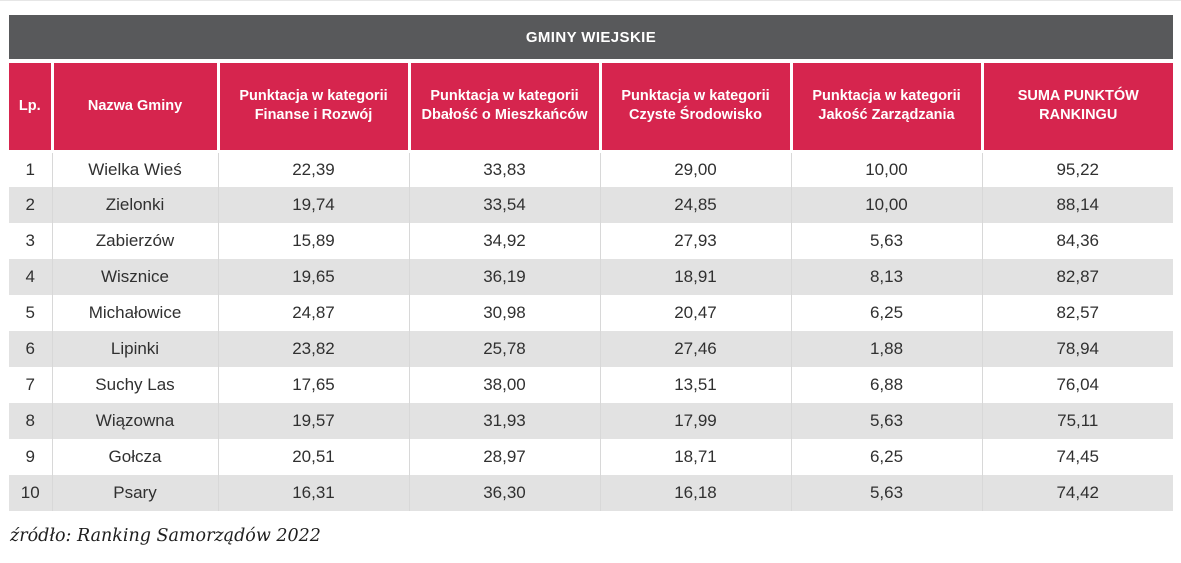 The height and width of the screenshot is (563, 1181). I want to click on sum-cell: 78,94, so click(1077, 349).